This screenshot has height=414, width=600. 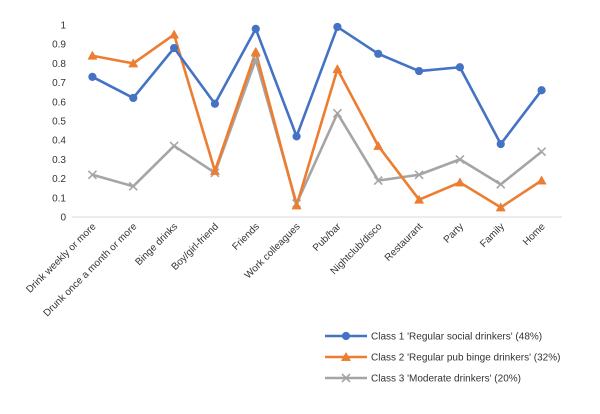 I want to click on x-tick-label: Drink weekly or more, so click(x=61, y=258).